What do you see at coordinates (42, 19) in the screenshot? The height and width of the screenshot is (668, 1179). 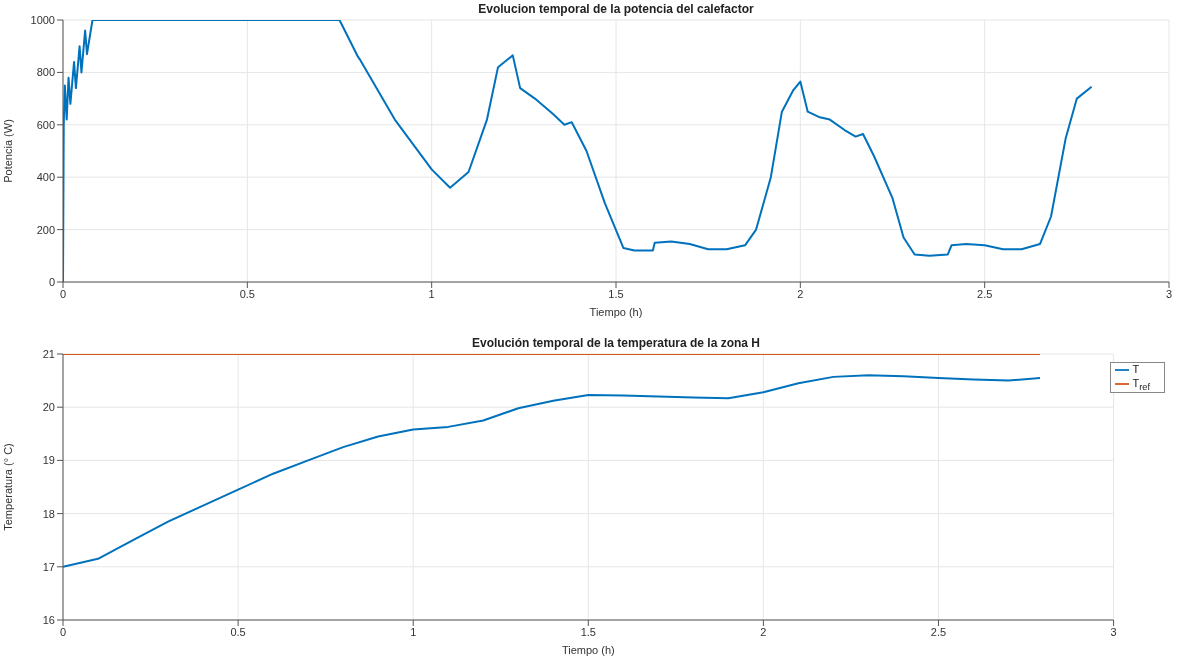 I see `y-tick-label: 1000` at bounding box center [42, 19].